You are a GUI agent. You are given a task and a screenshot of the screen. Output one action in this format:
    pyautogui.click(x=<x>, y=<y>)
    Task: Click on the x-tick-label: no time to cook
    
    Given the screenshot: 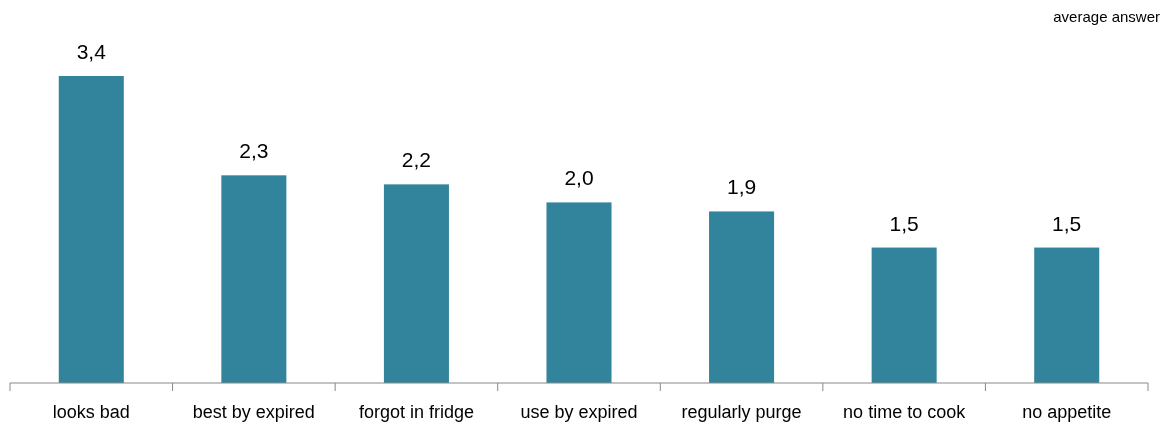 What is the action you would take?
    pyautogui.click(x=905, y=412)
    